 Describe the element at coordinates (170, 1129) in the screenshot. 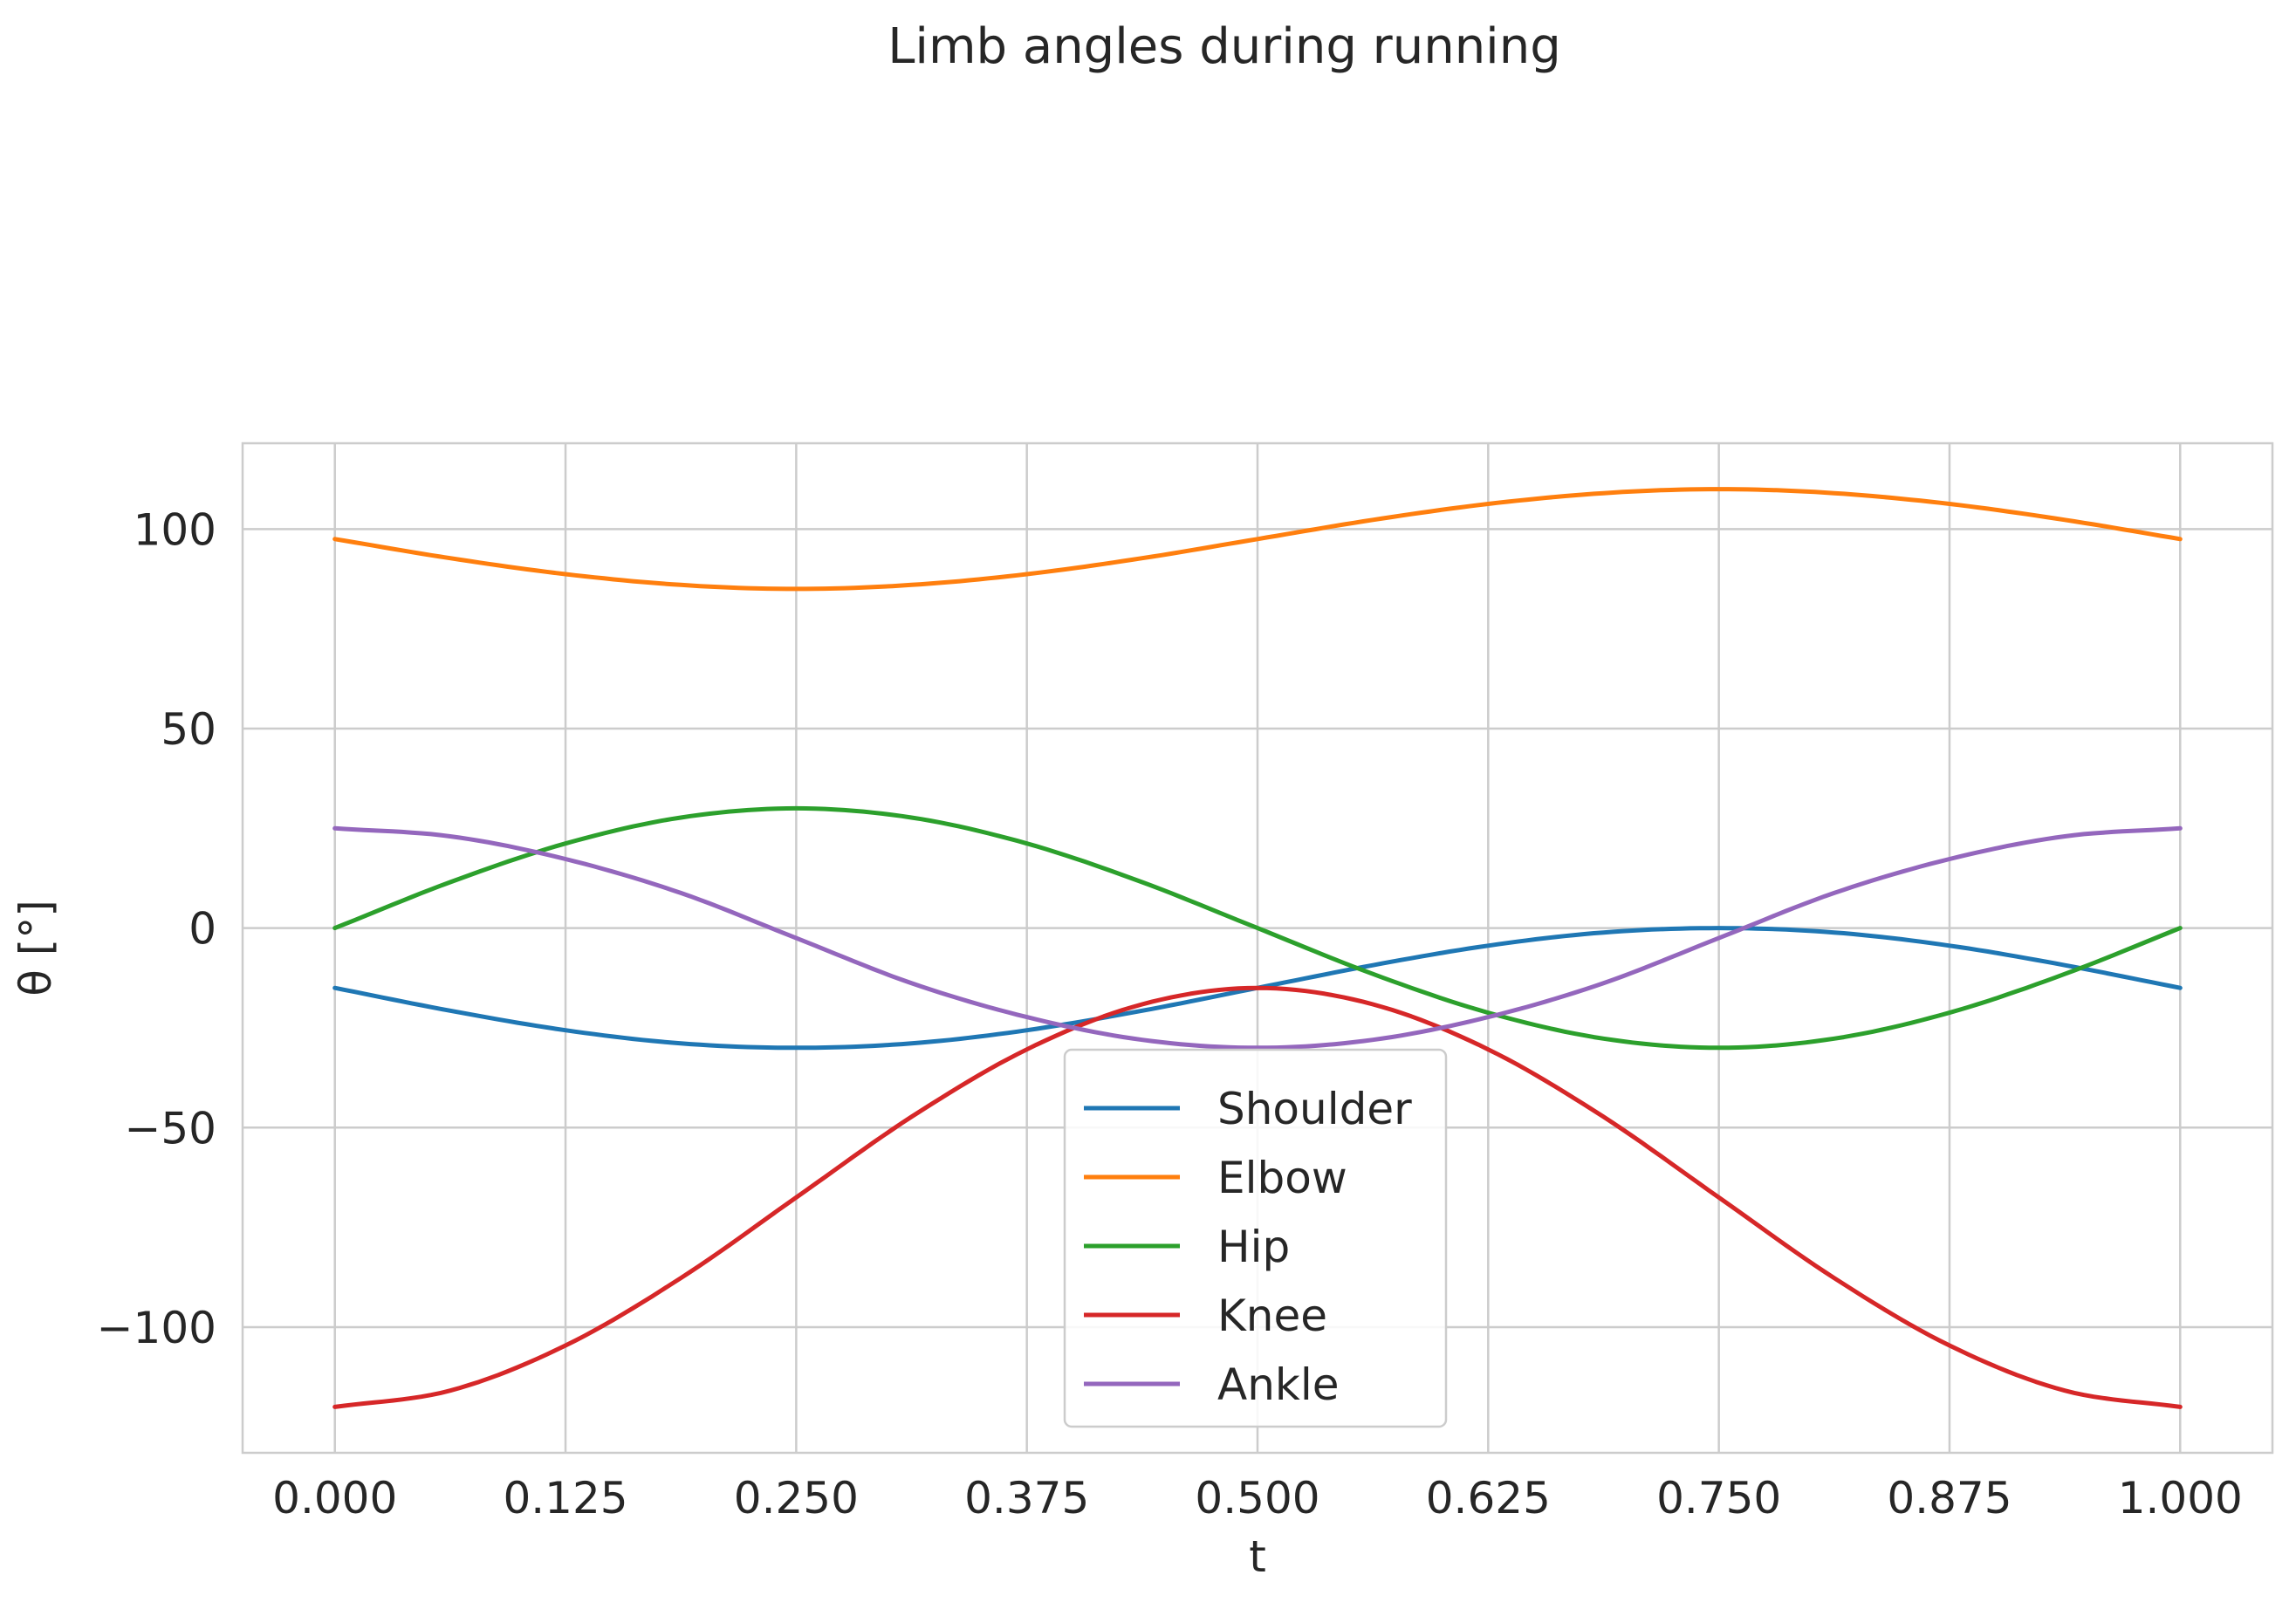

I see `y-tick-label: −50` at that location.